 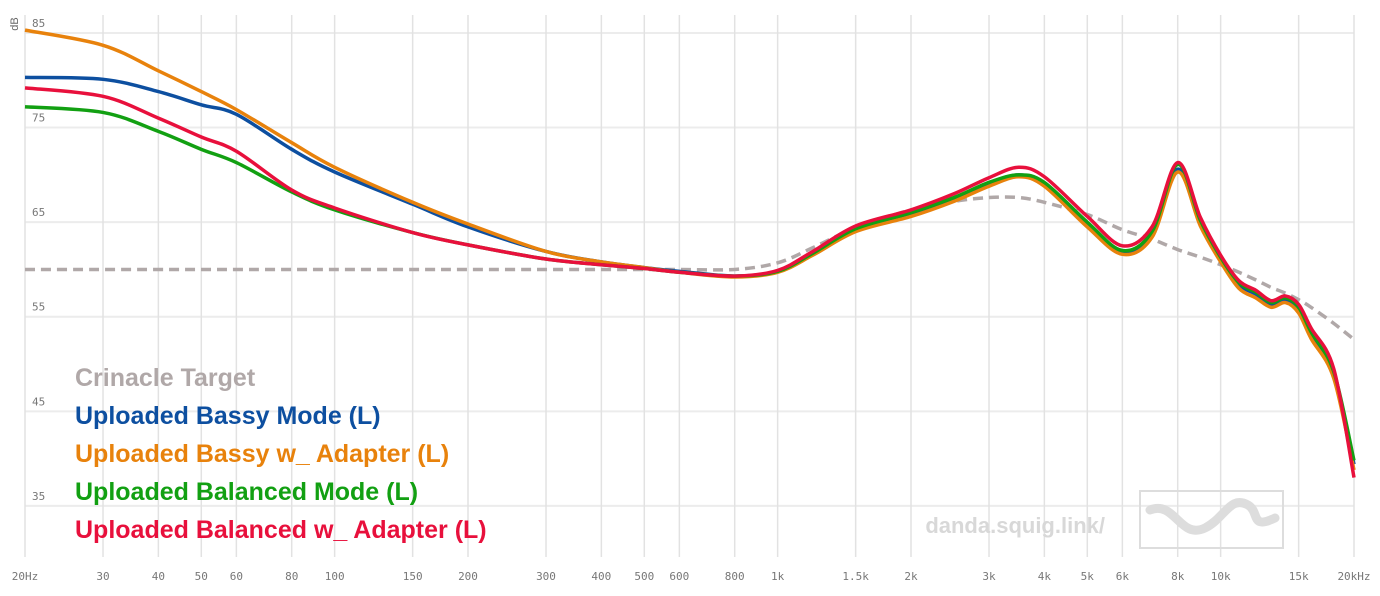 I want to click on y-tick-label: 35, so click(x=38, y=496).